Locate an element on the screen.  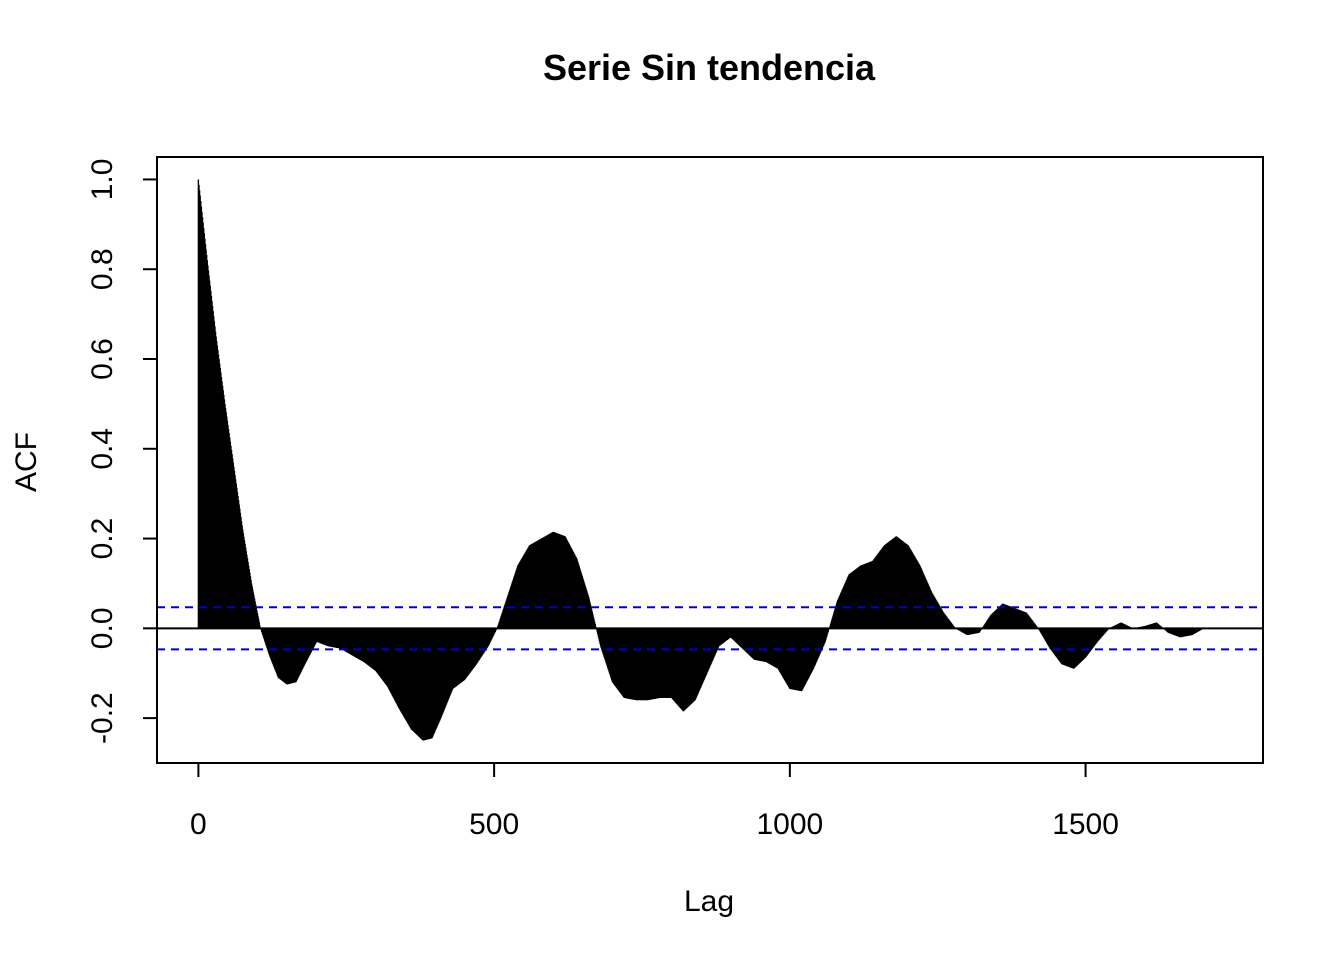
y-tick-label: 0.4 is located at coordinates (102, 449).